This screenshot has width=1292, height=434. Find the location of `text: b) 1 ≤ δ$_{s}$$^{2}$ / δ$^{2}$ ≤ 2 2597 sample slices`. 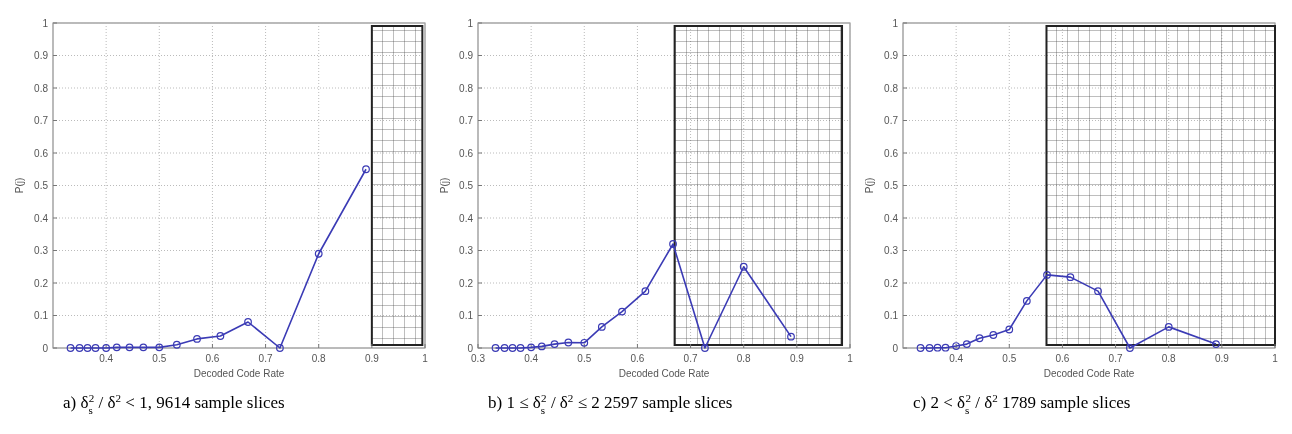

text: b) 1 ≤ δ$_{s}$$^{2}$ / δ$^{2}$ ≤ 2 2597 sample slices is located at coordinates (610, 404).